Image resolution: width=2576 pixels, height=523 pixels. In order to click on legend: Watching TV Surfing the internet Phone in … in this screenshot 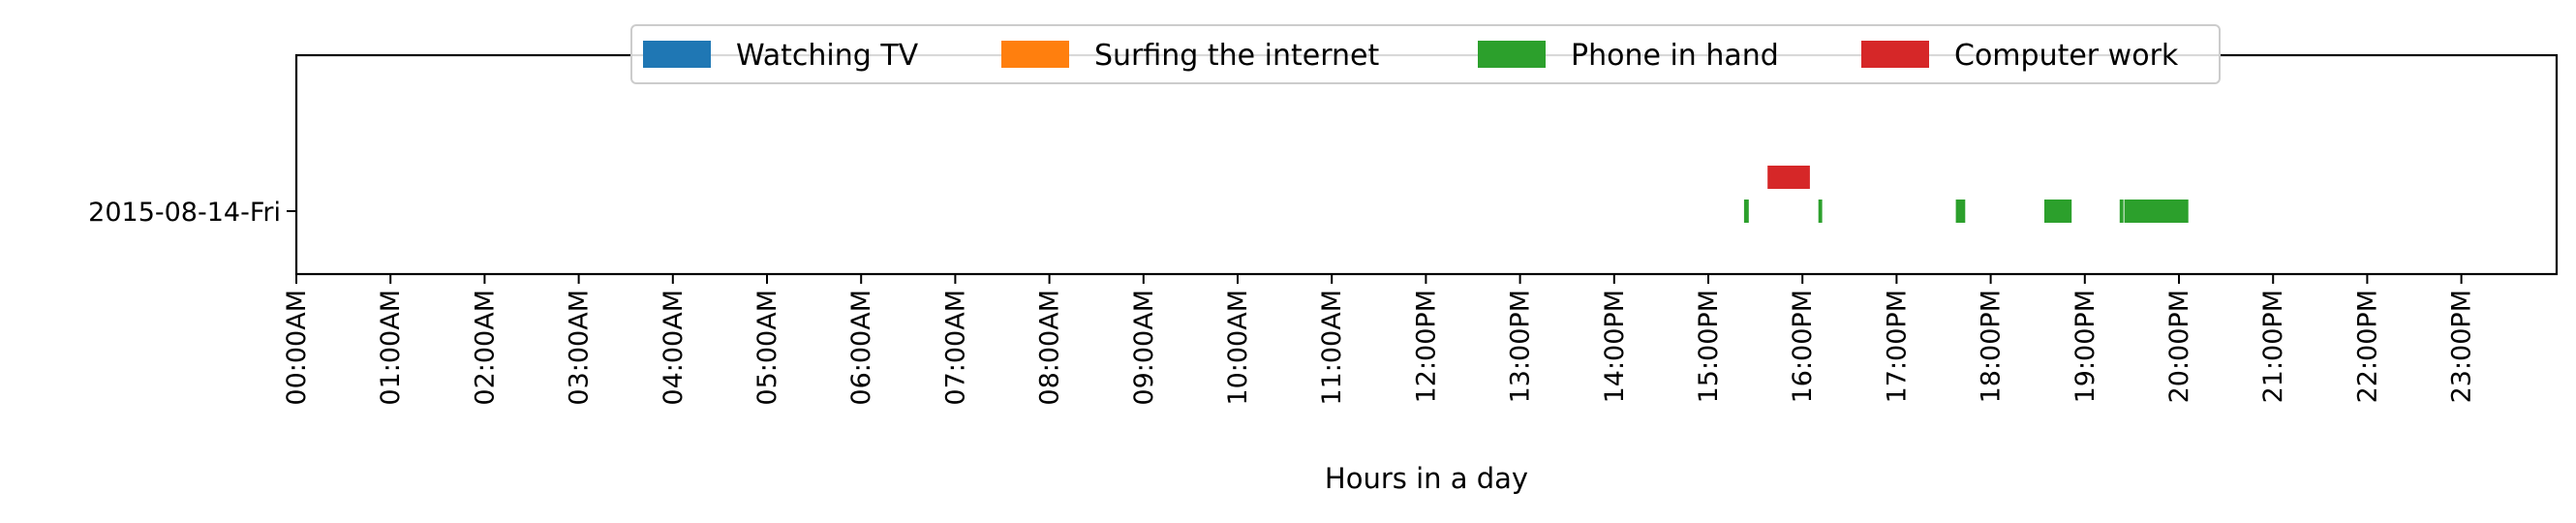, I will do `click(1425, 54)`.